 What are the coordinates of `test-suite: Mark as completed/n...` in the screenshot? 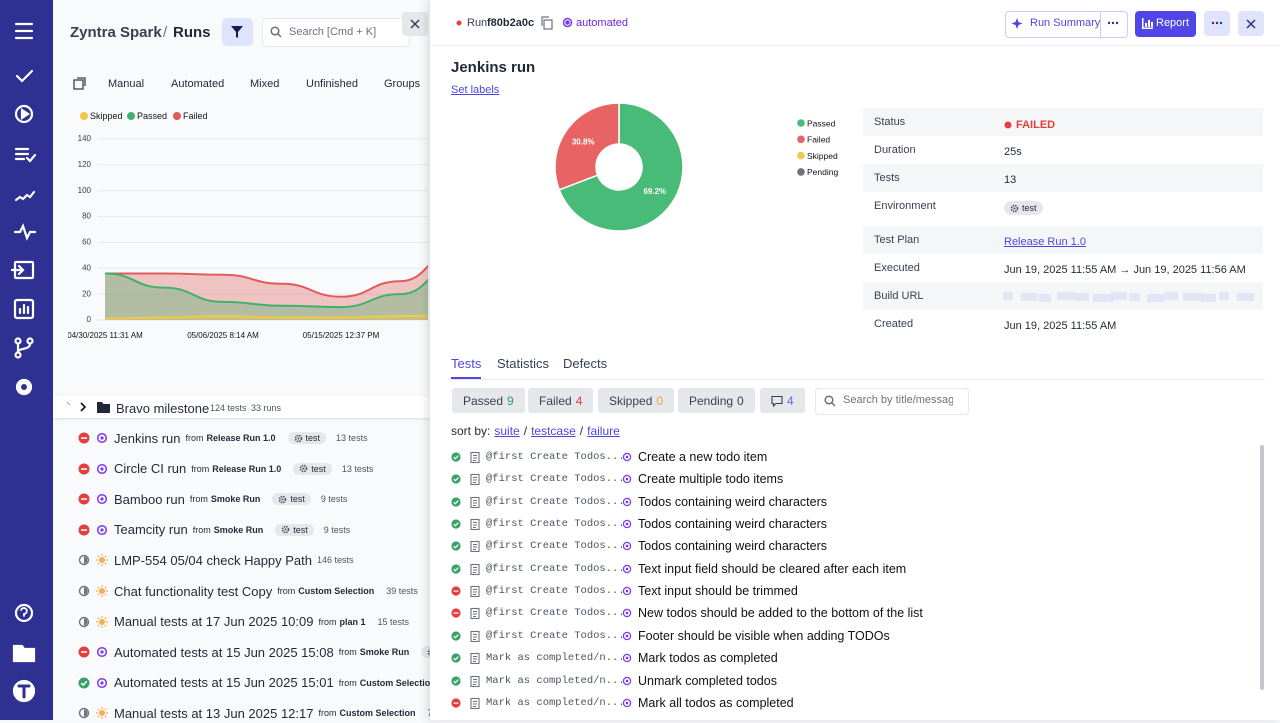 It's located at (554, 703).